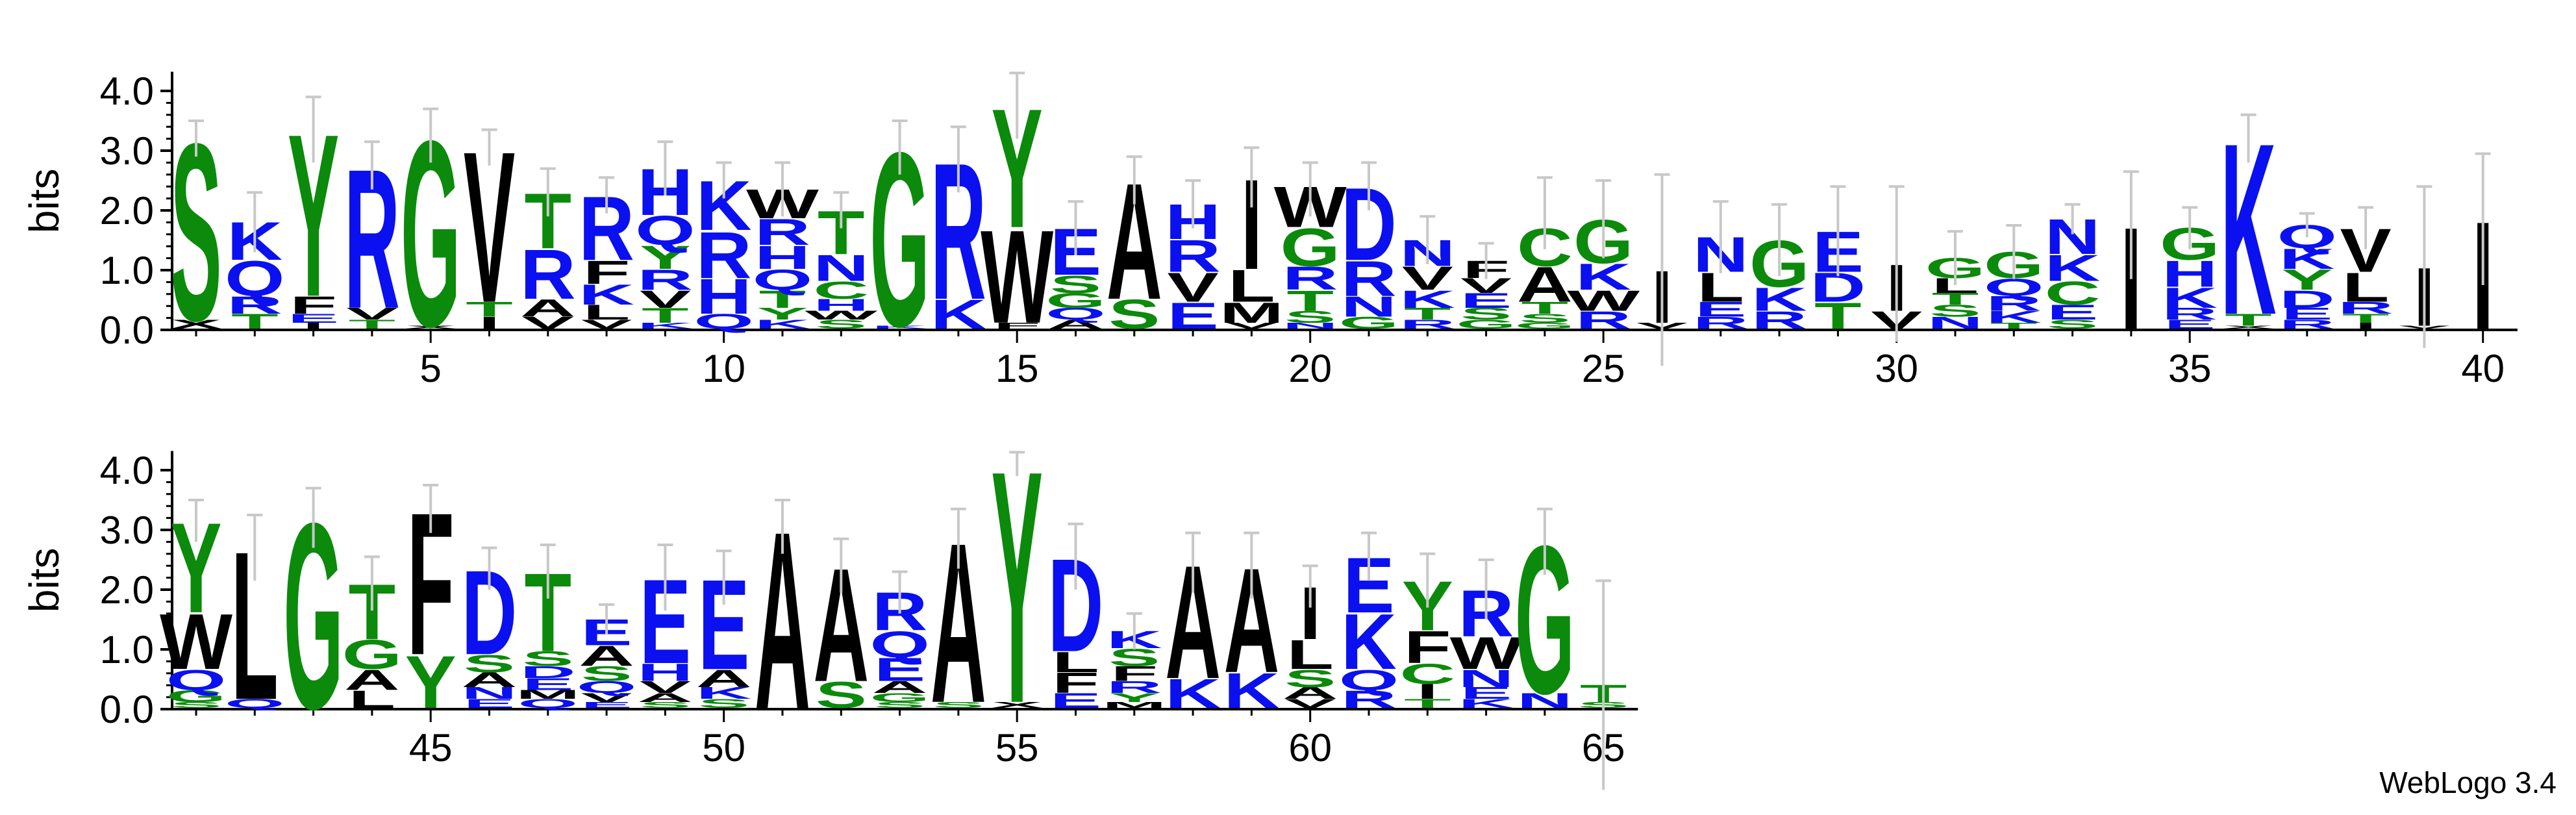 Image resolution: width=2576 pixels, height=815 pixels. Describe the element at coordinates (1603, 368) in the screenshot. I see `x-tick-label: 25` at that location.